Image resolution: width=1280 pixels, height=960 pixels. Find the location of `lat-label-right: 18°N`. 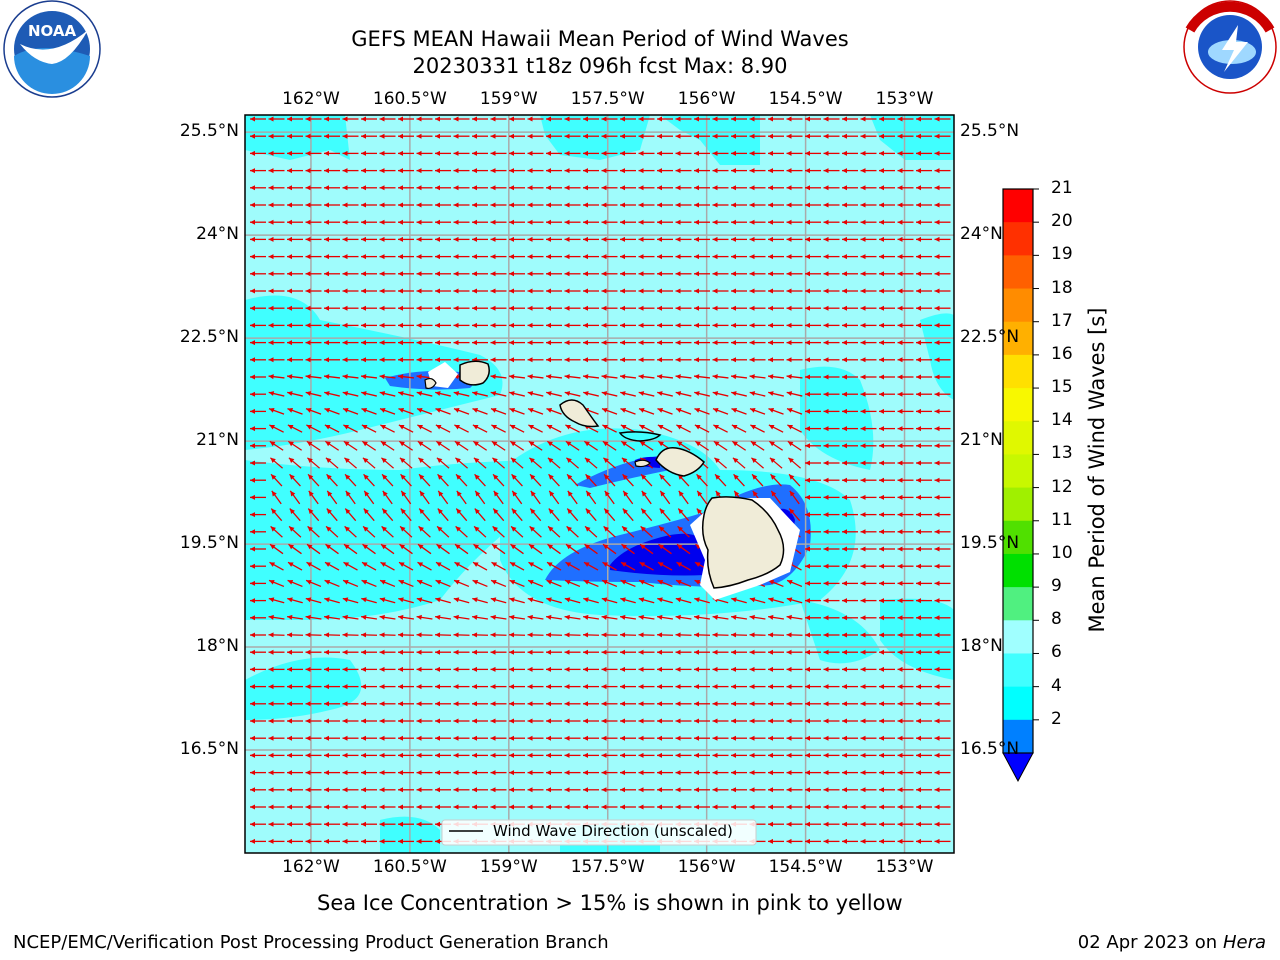

lat-label-right: 18°N is located at coordinates (981, 646).